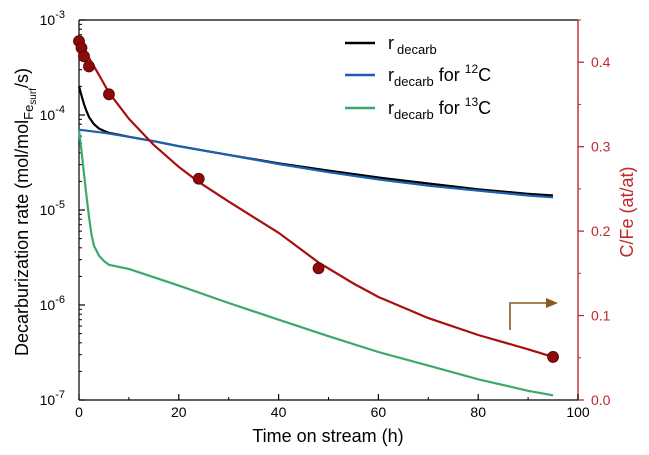 The height and width of the screenshot is (455, 649). What do you see at coordinates (601, 316) in the screenshot?
I see `right-y-tick-label: 0.1` at bounding box center [601, 316].